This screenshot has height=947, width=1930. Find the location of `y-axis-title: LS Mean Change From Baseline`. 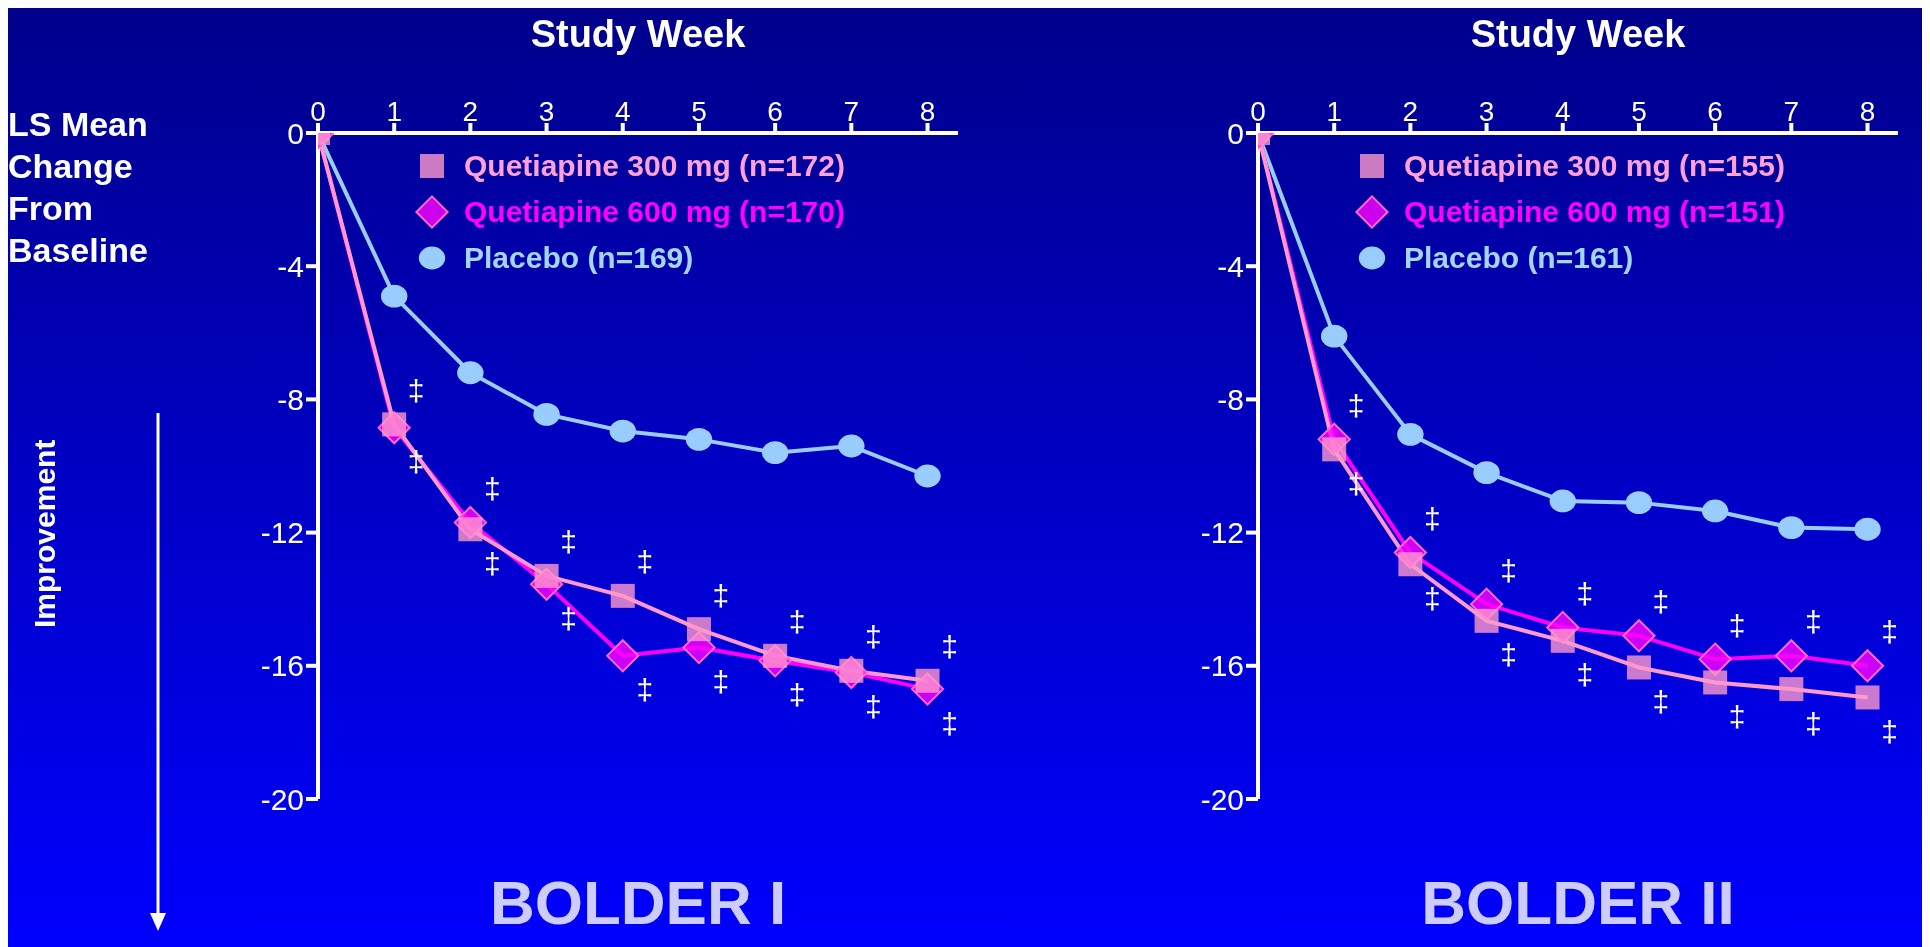

y-axis-title: LS Mean Change From Baseline is located at coordinates (78, 187).